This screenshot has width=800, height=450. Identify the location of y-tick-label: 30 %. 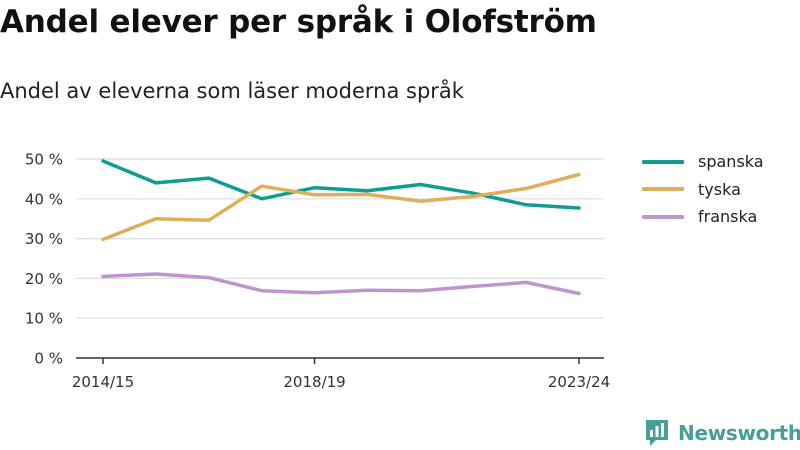
(44, 239).